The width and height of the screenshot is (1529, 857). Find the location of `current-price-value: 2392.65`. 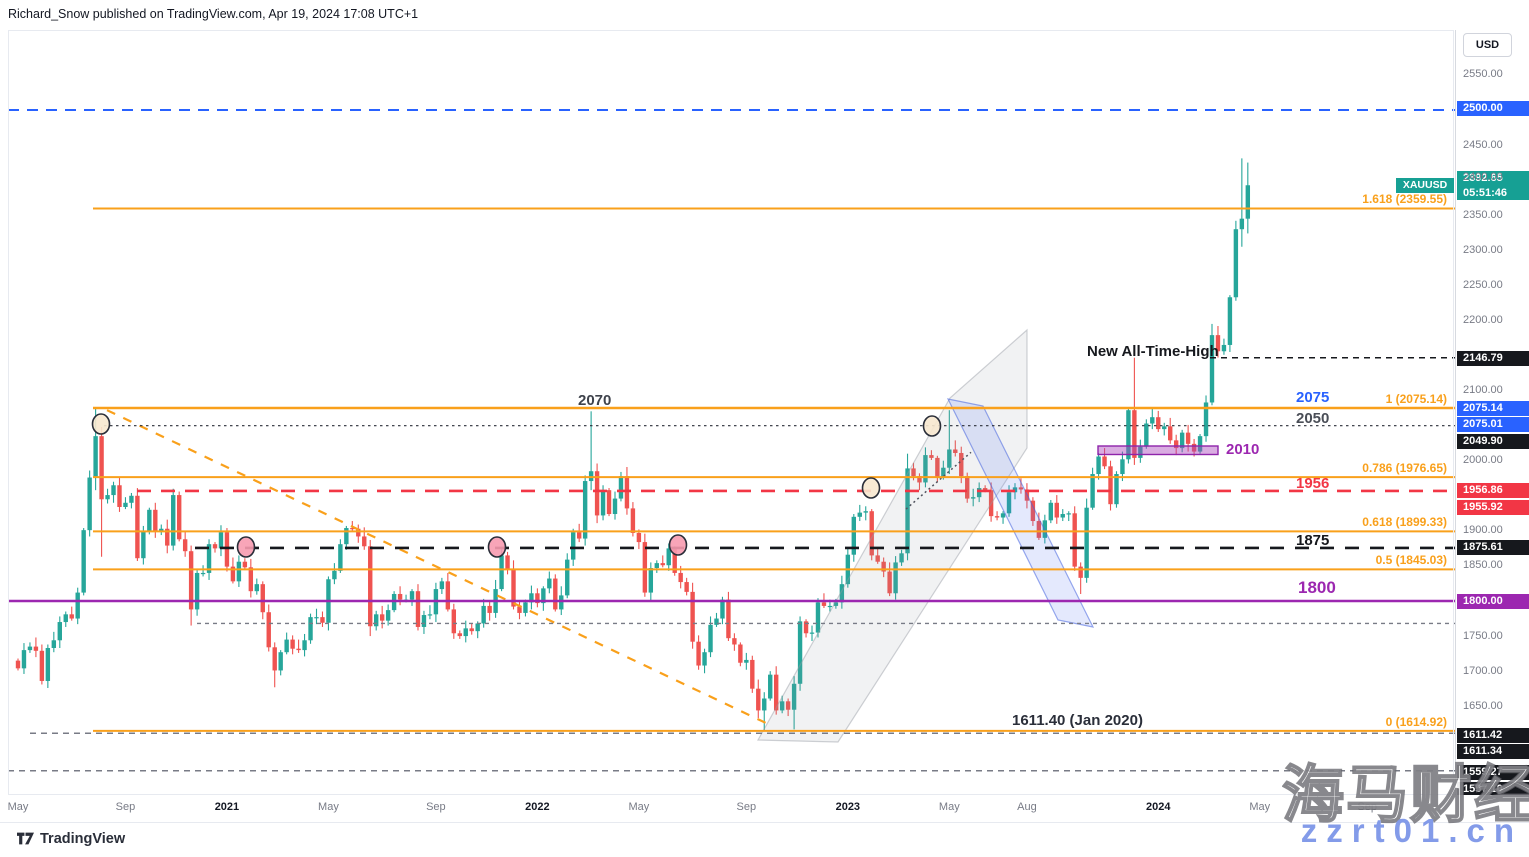

current-price-value: 2392.65 is located at coordinates (1483, 178).